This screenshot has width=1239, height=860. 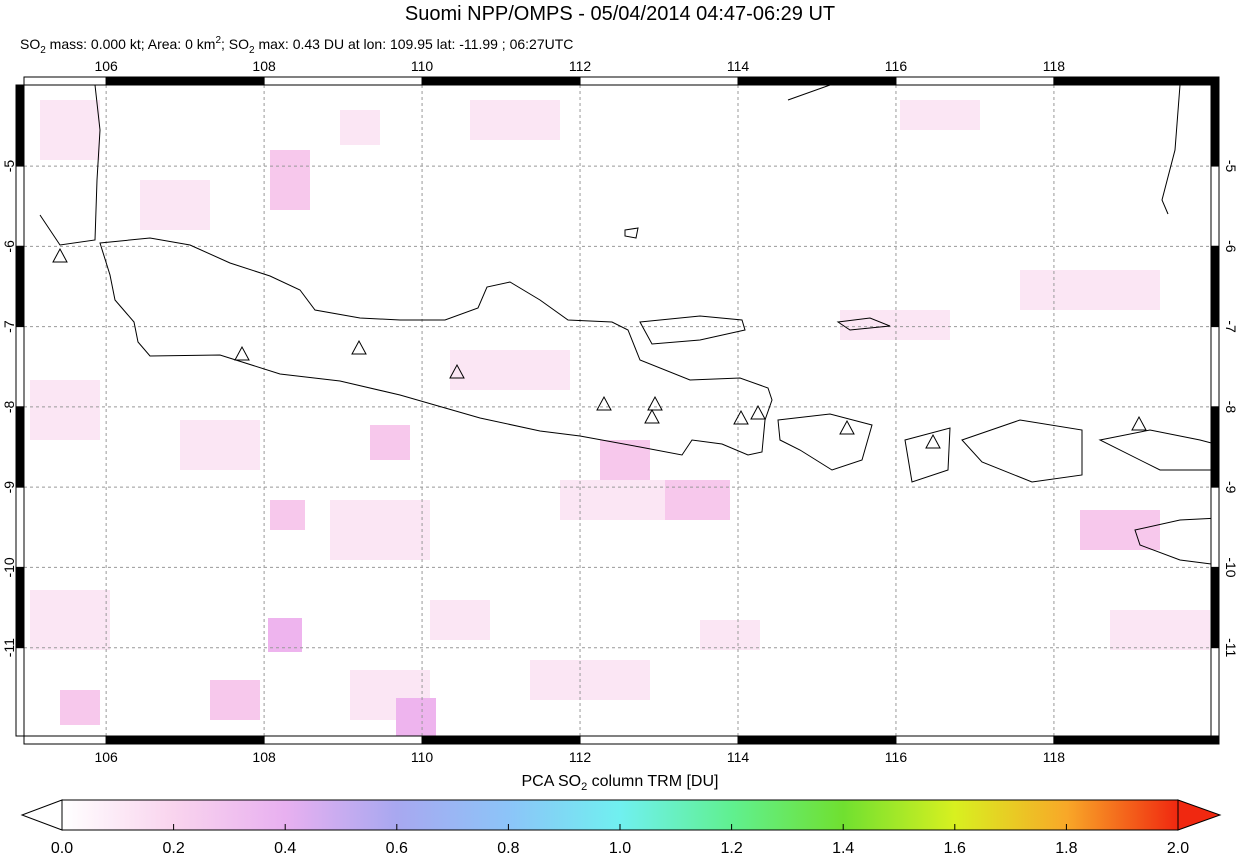 I want to click on x-tick-label: 106, so click(x=106, y=66).